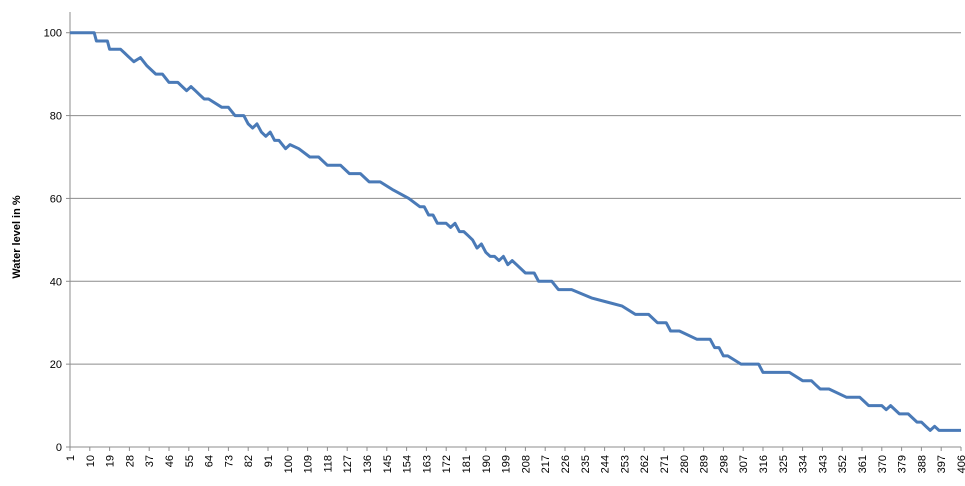 This screenshot has height=486, width=965. I want to click on x-tick-label: 352, so click(843, 464).